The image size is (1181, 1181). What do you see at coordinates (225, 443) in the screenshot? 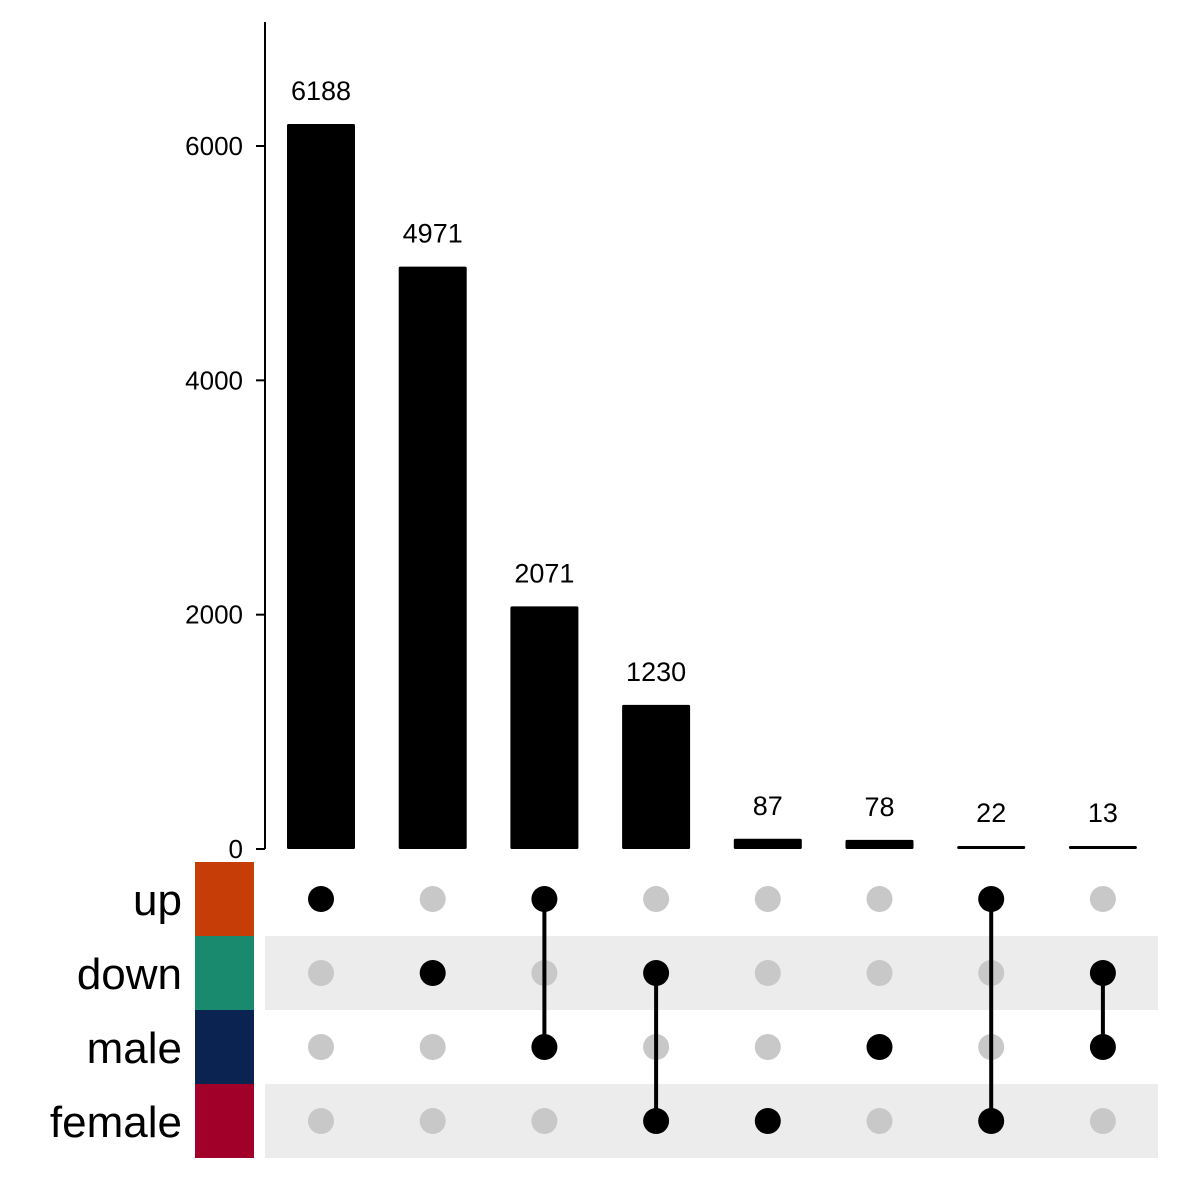
I see `y-axis: 0 2000 4000 6000` at bounding box center [225, 443].